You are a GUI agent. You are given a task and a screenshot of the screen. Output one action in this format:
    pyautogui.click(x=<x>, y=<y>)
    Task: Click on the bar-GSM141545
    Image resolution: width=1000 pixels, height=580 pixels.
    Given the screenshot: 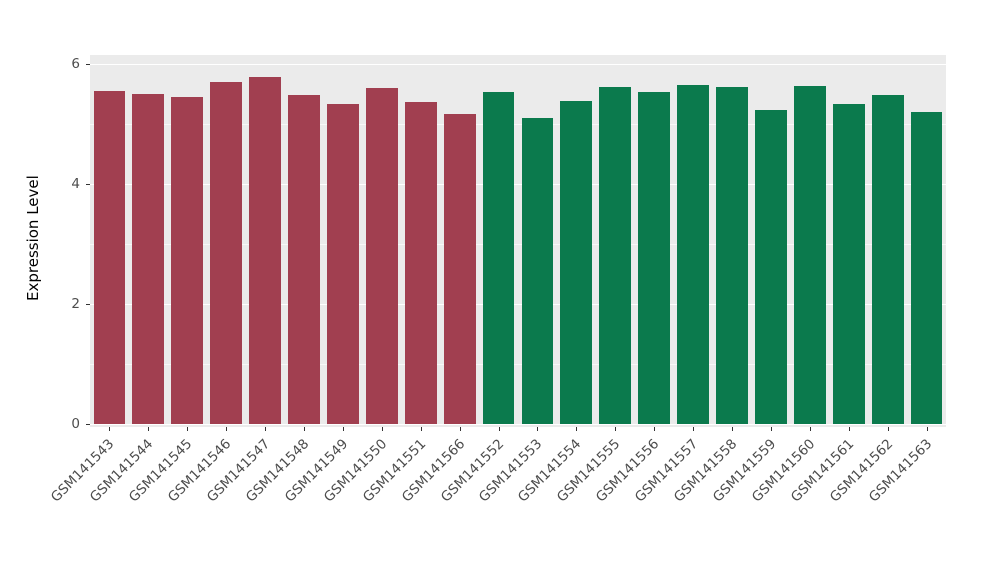 What is the action you would take?
    pyautogui.click(x=187, y=260)
    